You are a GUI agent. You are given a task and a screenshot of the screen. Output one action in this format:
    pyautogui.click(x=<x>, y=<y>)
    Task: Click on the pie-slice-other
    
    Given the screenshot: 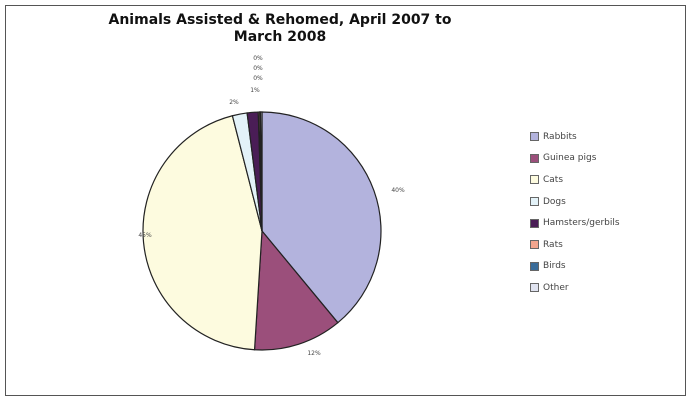 What is the action you would take?
    pyautogui.click(x=261, y=171)
    